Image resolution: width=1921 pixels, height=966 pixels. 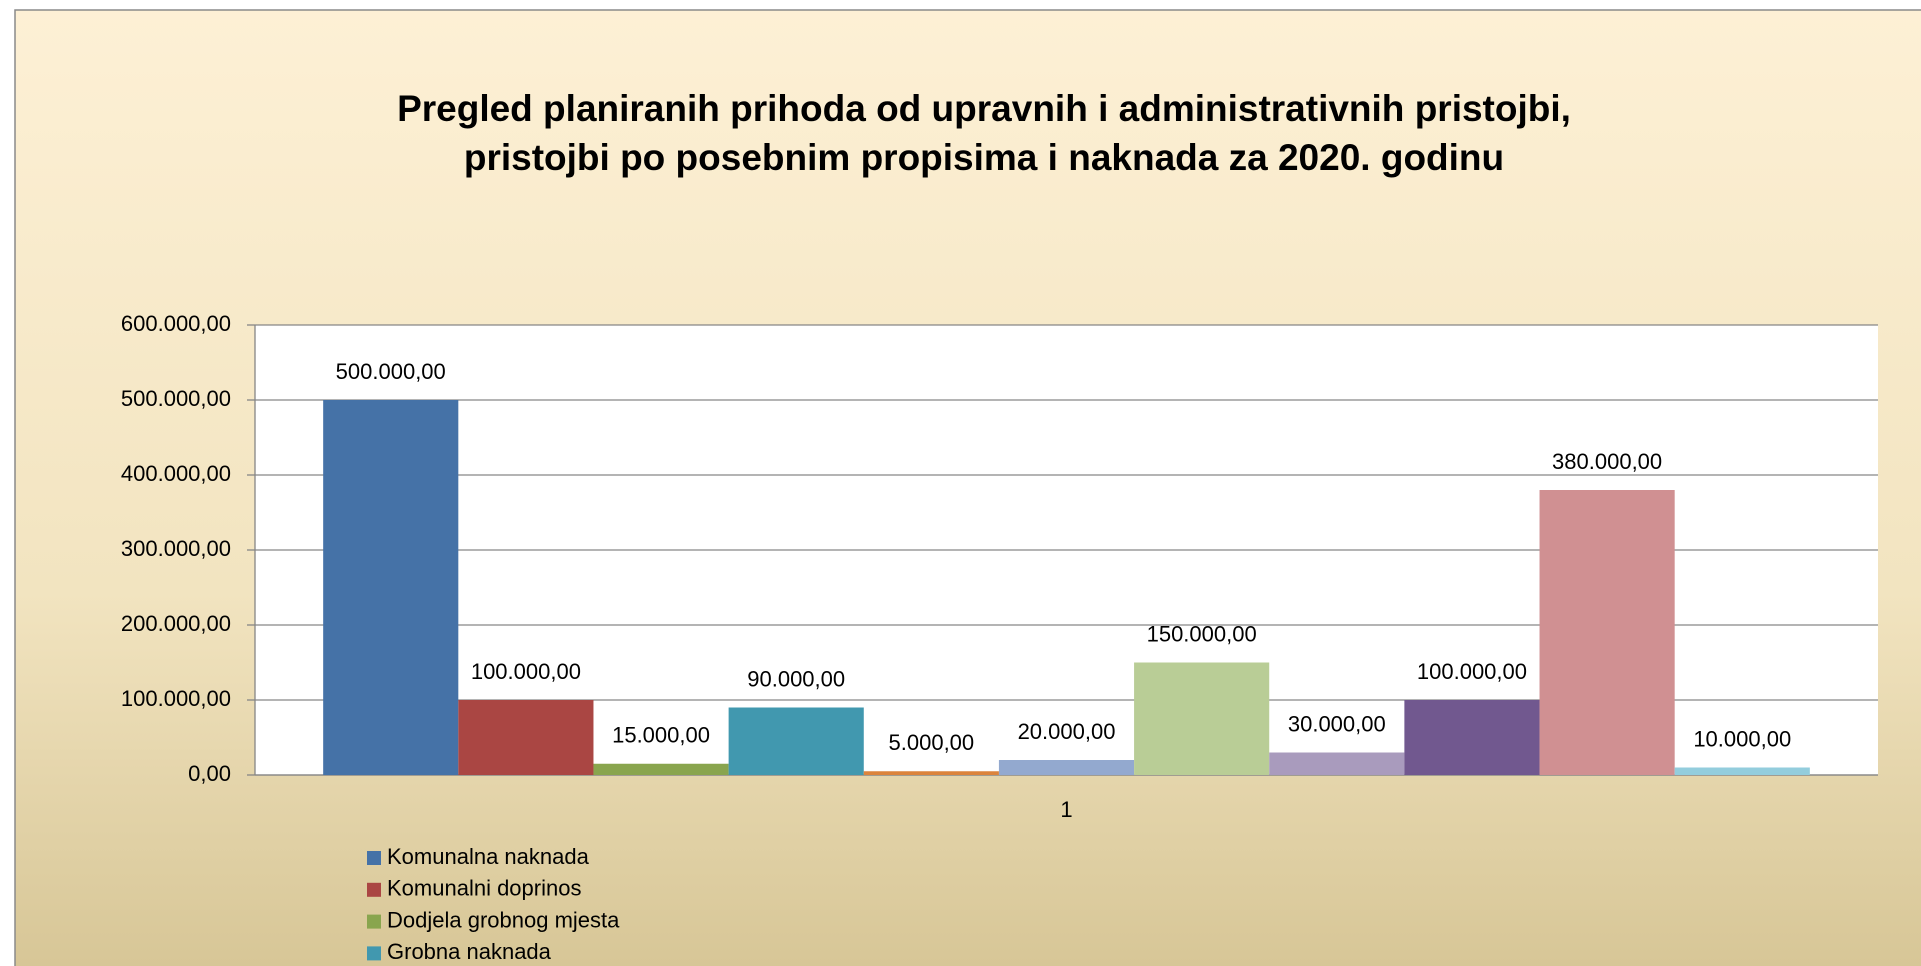 What do you see at coordinates (209, 773) in the screenshot?
I see `y-tick-label: 0,00` at bounding box center [209, 773].